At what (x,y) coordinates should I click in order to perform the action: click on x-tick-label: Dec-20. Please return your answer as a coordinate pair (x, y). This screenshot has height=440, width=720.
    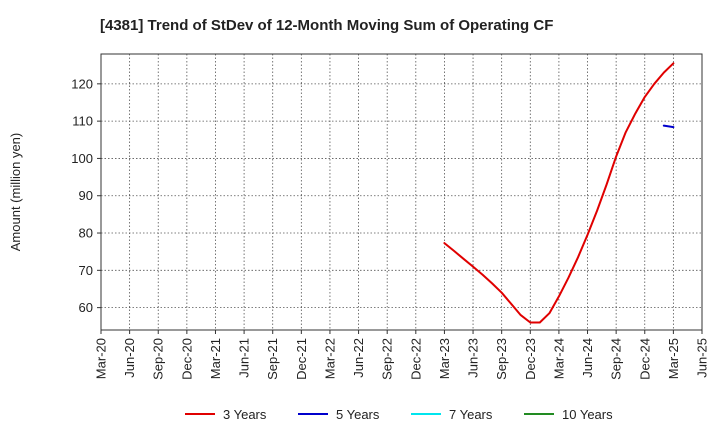
    Looking at the image, I should click on (186, 359).